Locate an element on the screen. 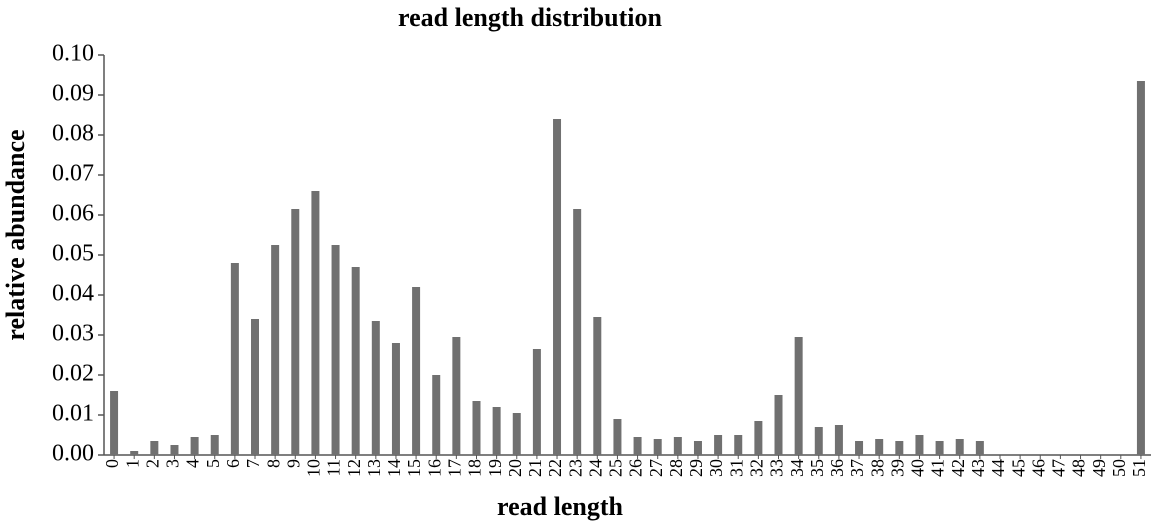  y-tick-label: 0.05 is located at coordinates (73, 254).